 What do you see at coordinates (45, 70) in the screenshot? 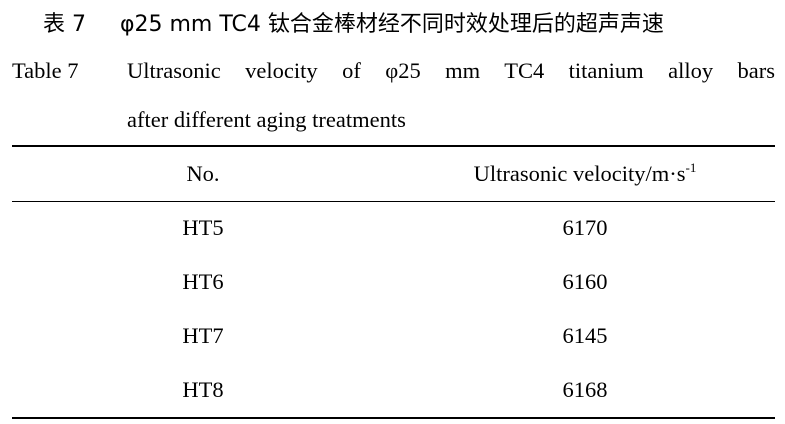
I see `caption-en-label: Table 7` at bounding box center [45, 70].